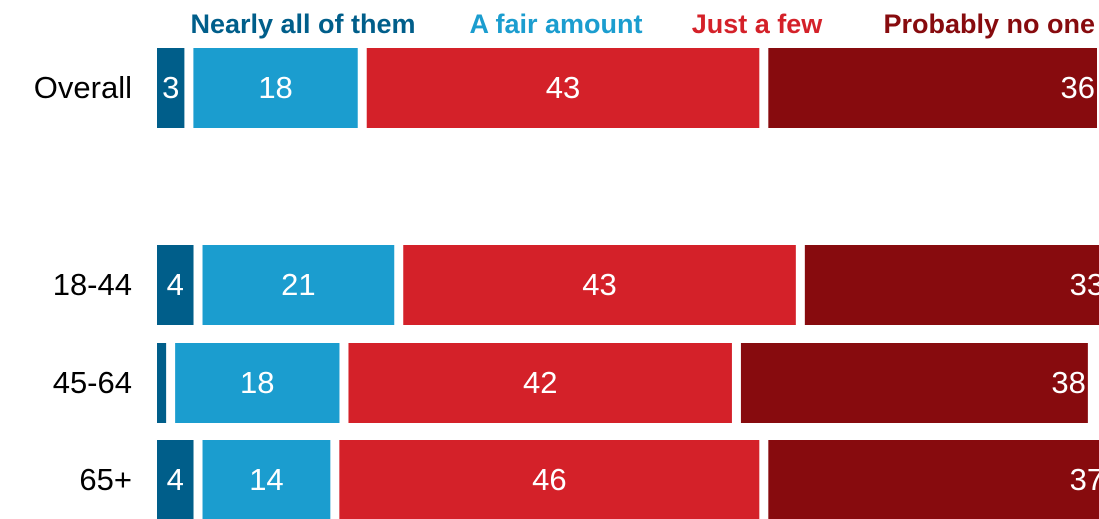 This screenshot has width=1099, height=519. Describe the element at coordinates (302, 24) in the screenshot. I see `legend-label: Nearly all of them` at that location.